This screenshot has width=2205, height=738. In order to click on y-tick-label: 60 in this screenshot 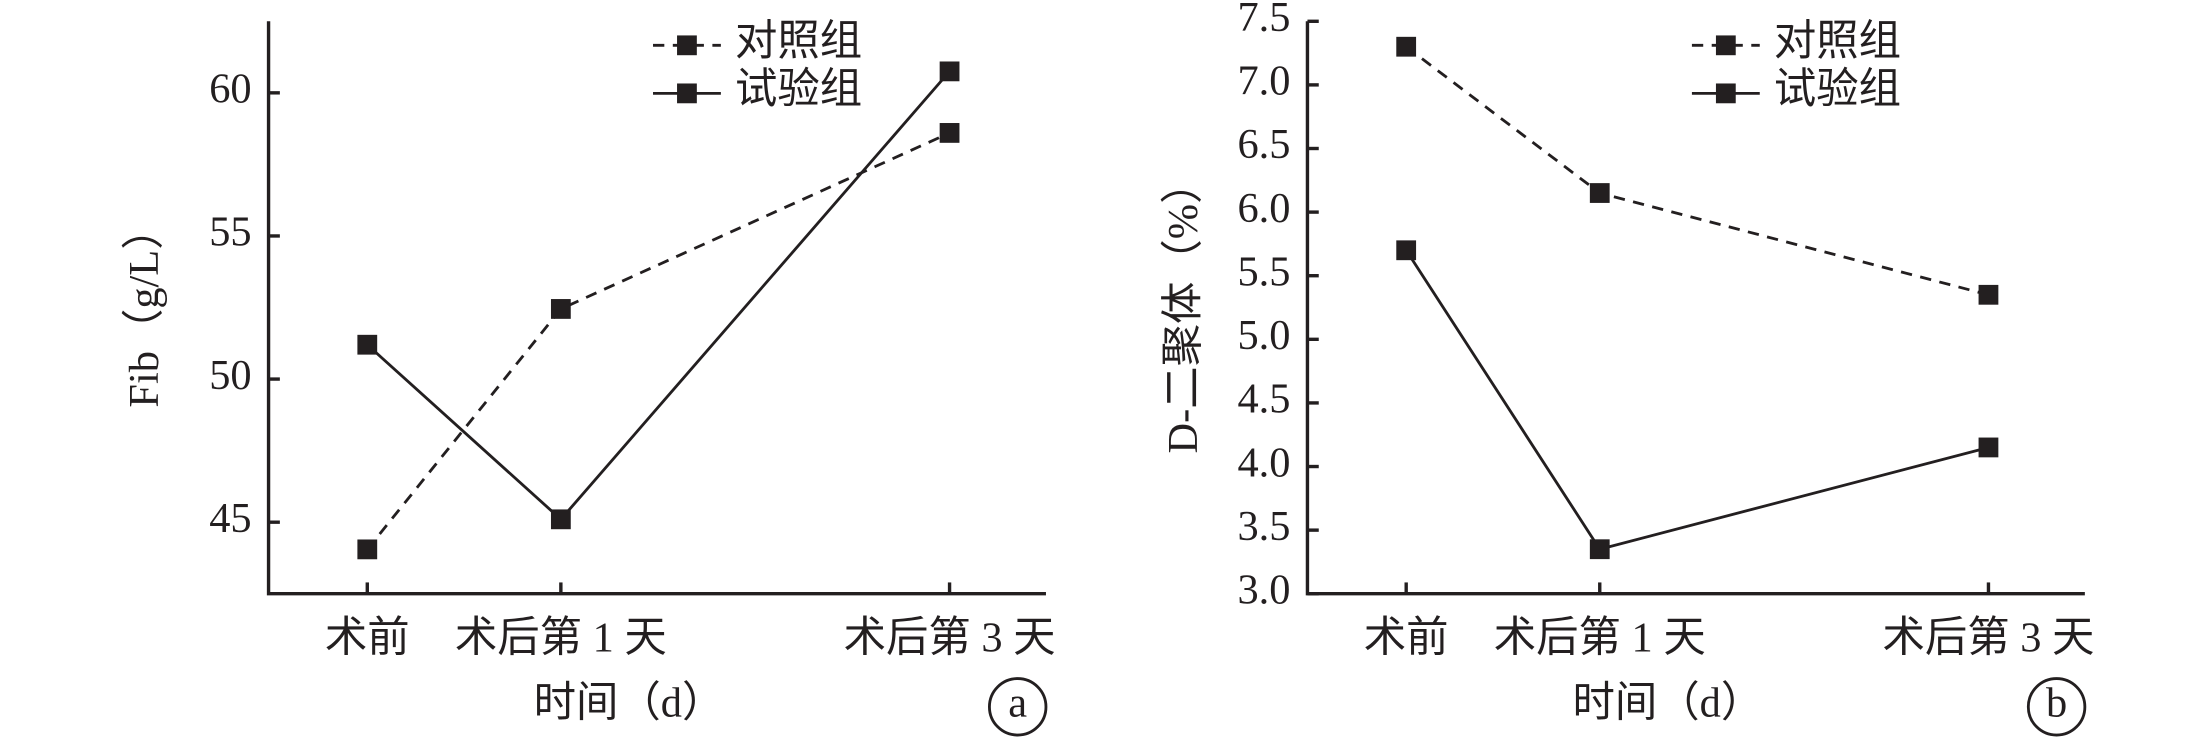, I will do `click(230, 89)`.